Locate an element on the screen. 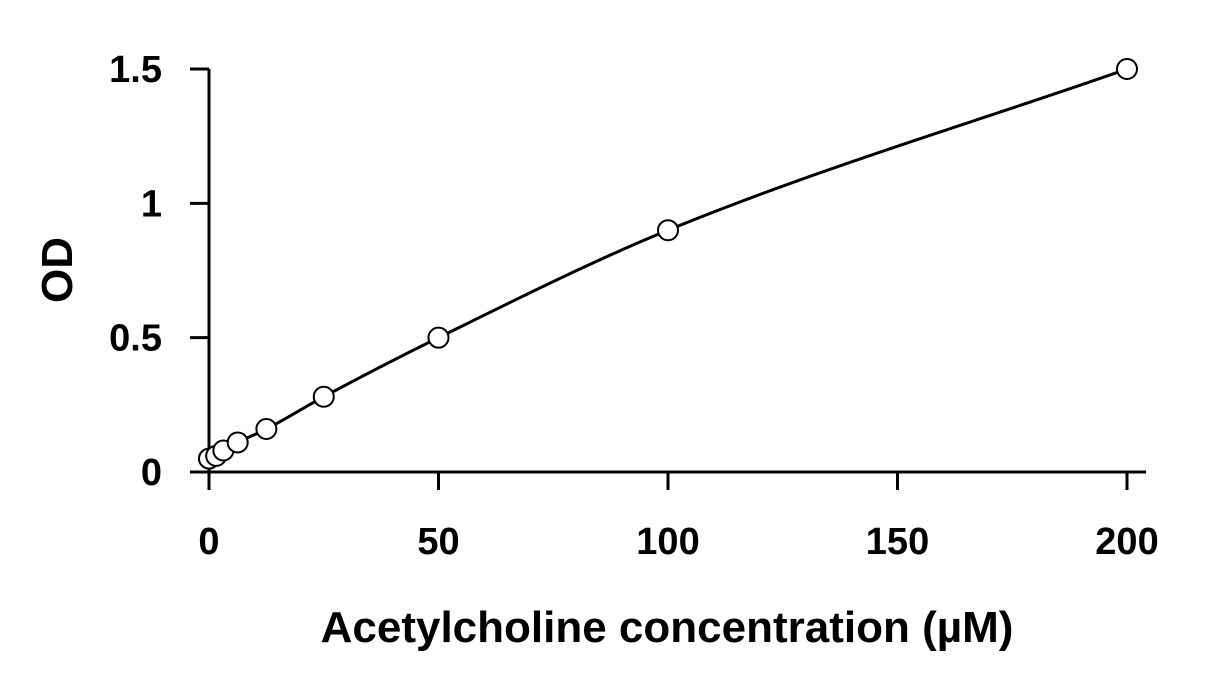 The height and width of the screenshot is (685, 1209). x-tick-label: 0 is located at coordinates (208, 542).